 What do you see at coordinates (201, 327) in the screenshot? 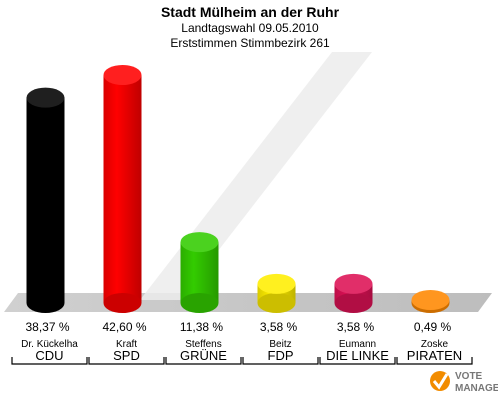
I see `value-label: 11,38 %` at bounding box center [201, 327].